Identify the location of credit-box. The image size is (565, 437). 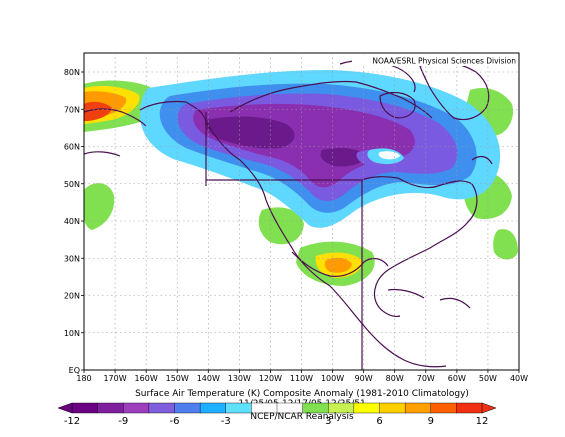
(435, 60).